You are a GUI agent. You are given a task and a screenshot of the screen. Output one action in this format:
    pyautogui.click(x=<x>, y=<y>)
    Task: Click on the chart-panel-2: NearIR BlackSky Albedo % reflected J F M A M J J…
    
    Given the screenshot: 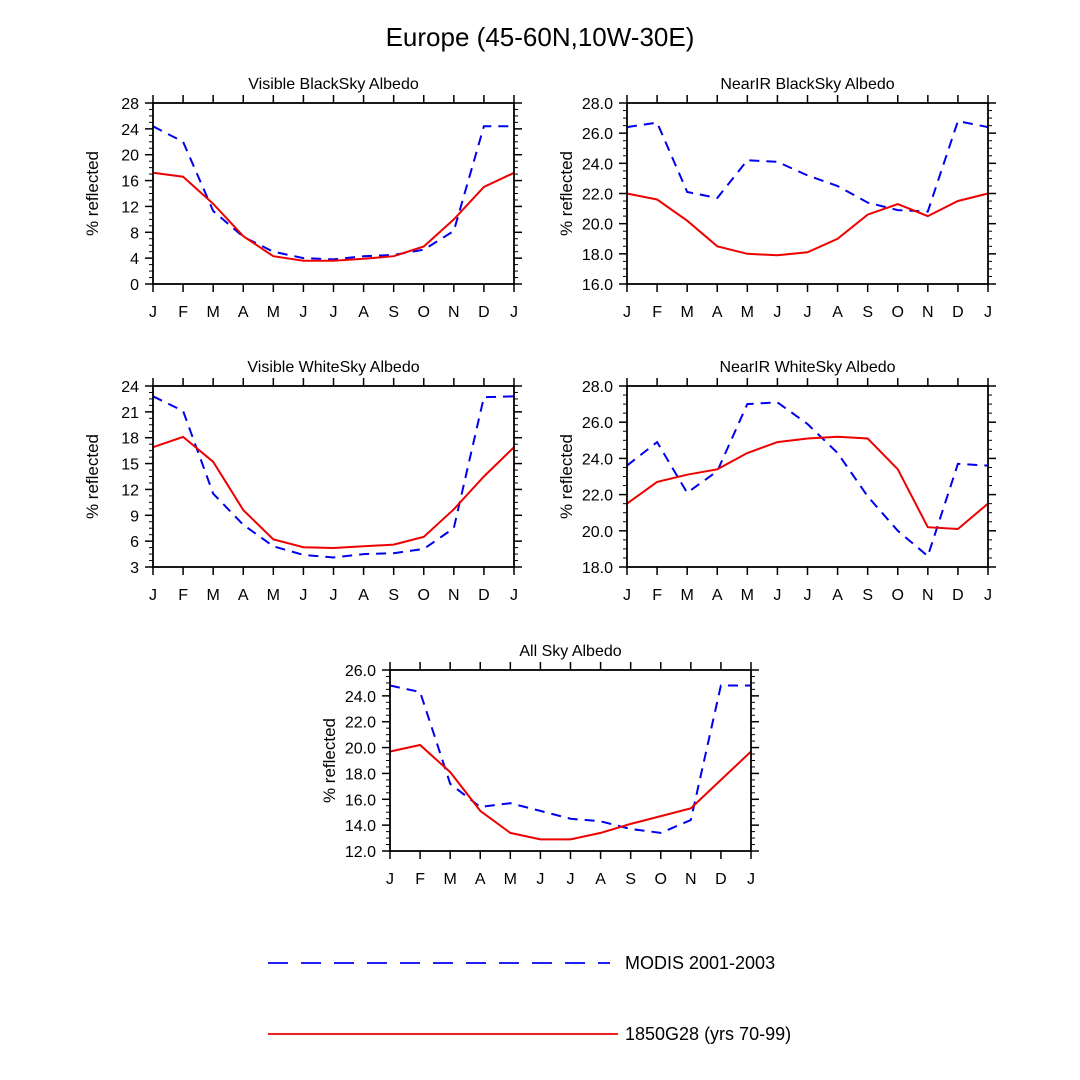 What is the action you would take?
    pyautogui.click(x=776, y=198)
    